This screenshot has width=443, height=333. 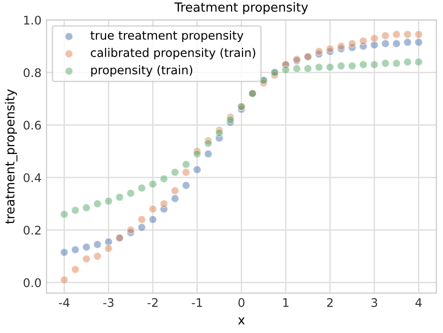 What do you see at coordinates (197, 302) in the screenshot?
I see `x-tick-label: -1` at bounding box center [197, 302].